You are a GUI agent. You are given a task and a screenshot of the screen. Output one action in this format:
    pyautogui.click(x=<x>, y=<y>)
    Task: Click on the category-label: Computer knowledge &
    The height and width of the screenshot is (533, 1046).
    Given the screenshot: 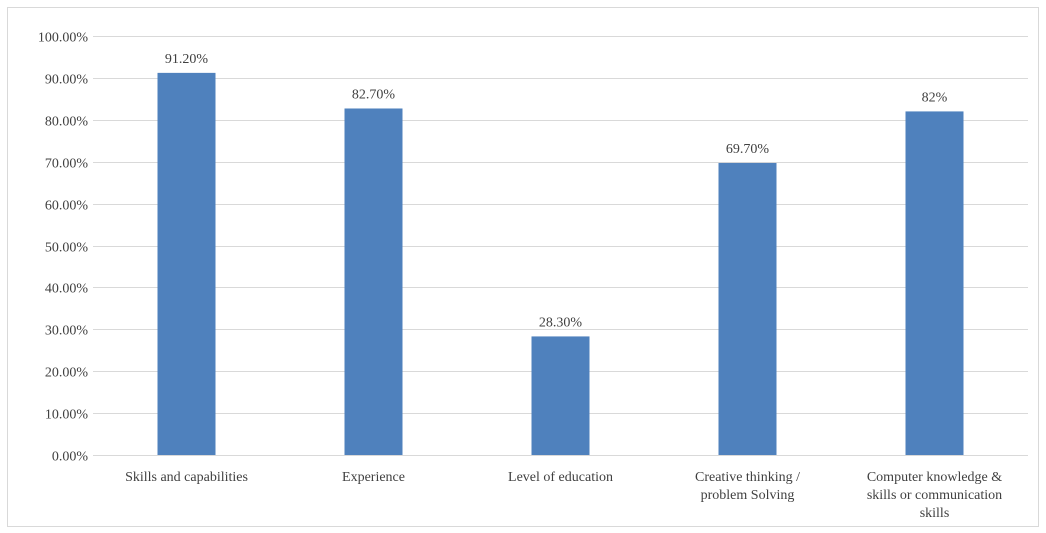 What is the action you would take?
    pyautogui.click(x=934, y=477)
    